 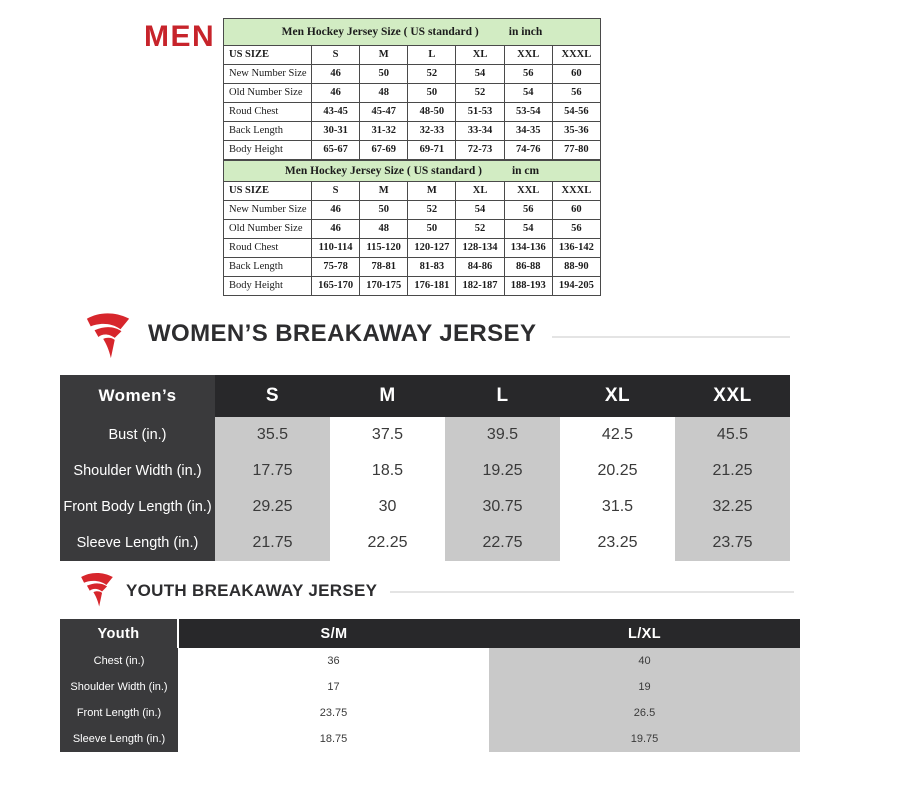 What do you see at coordinates (119, 713) in the screenshot?
I see `row-label: Front Length (in.)` at bounding box center [119, 713].